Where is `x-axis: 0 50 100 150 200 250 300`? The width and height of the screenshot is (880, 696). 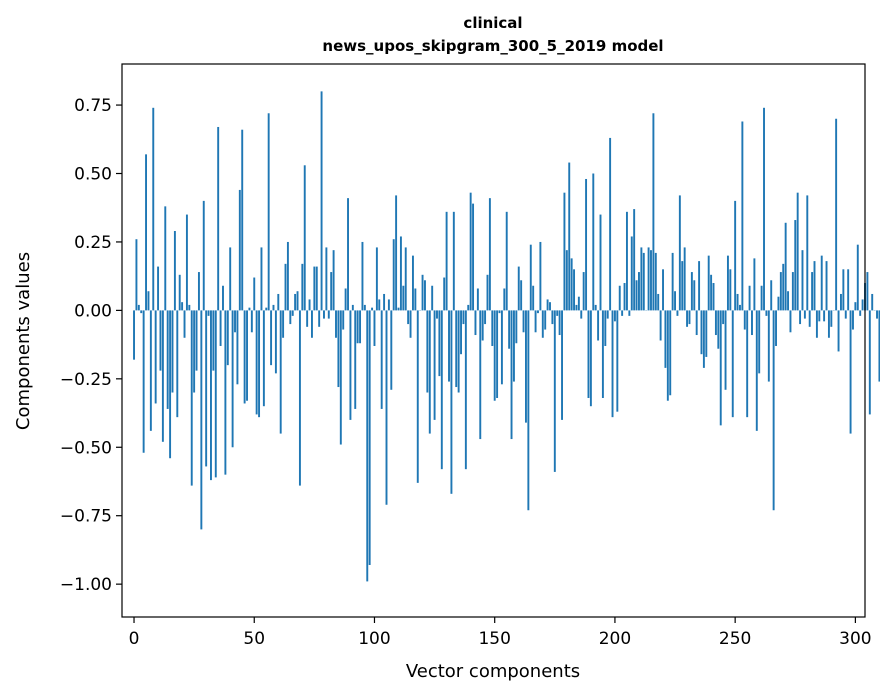
x-axis: 0 50 100 150 200 250 300 is located at coordinates (500, 633).